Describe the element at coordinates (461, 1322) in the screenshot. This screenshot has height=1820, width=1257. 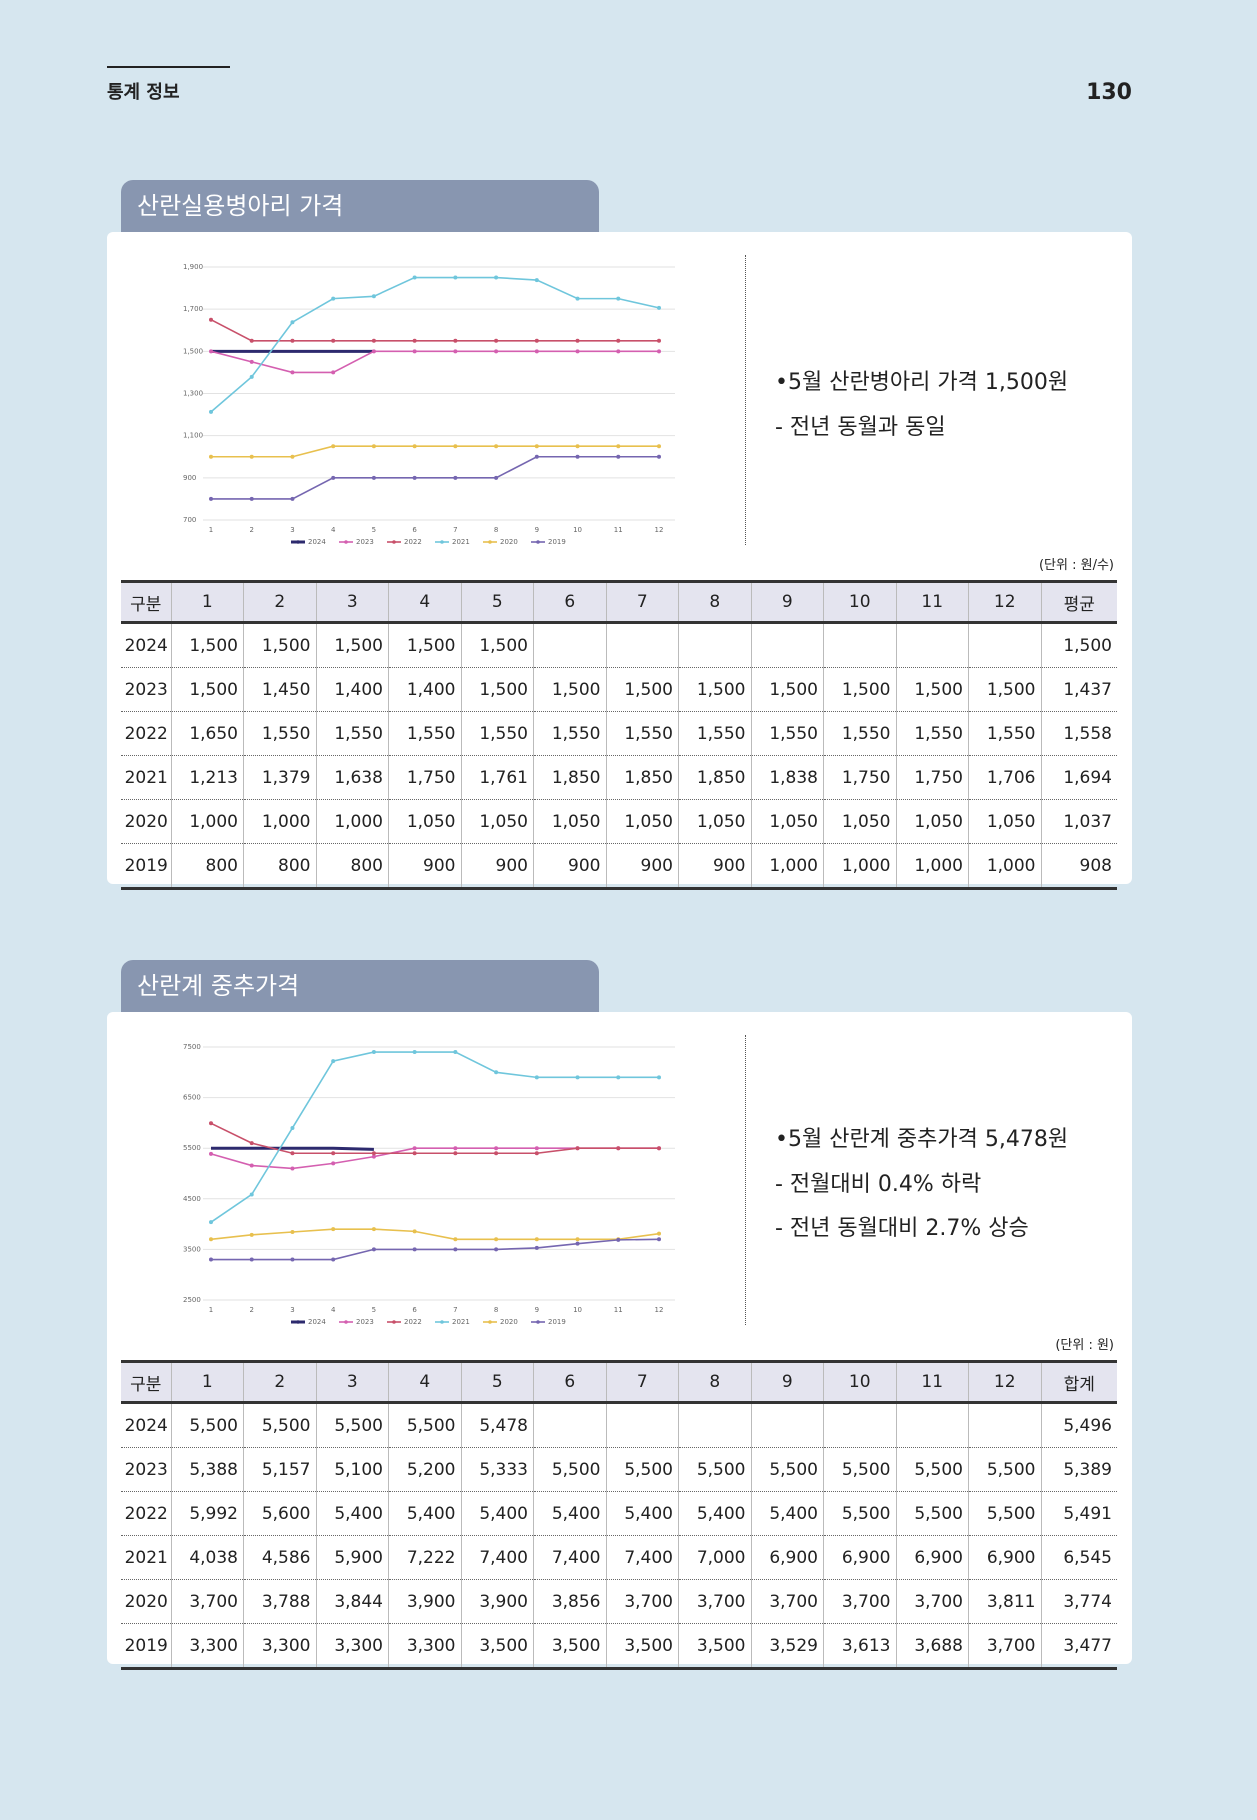
I see `legend-label: 2021` at that location.